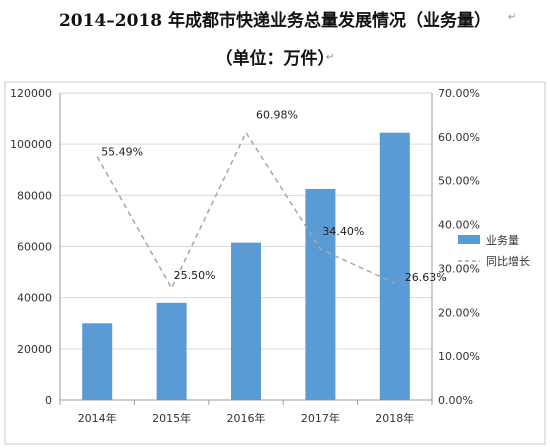  I want to click on right-axis-tick-label: 60.00%, so click(459, 137).